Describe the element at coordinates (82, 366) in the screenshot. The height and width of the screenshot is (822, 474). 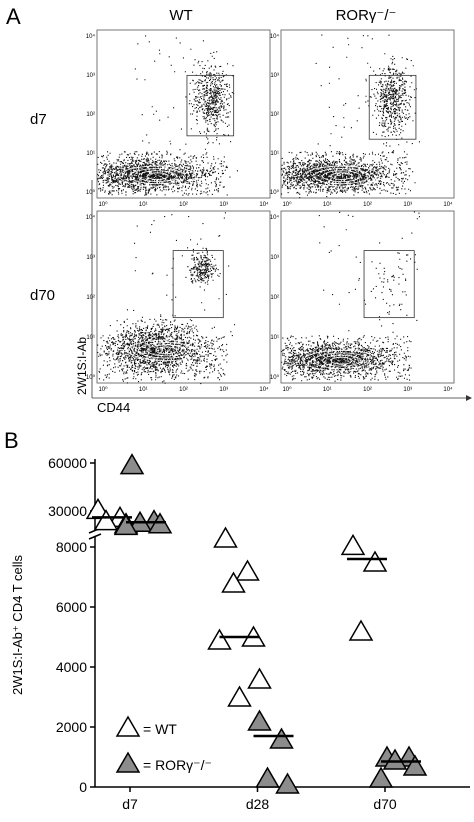
I see `axis-label: 2W1S:I-Ab` at that location.